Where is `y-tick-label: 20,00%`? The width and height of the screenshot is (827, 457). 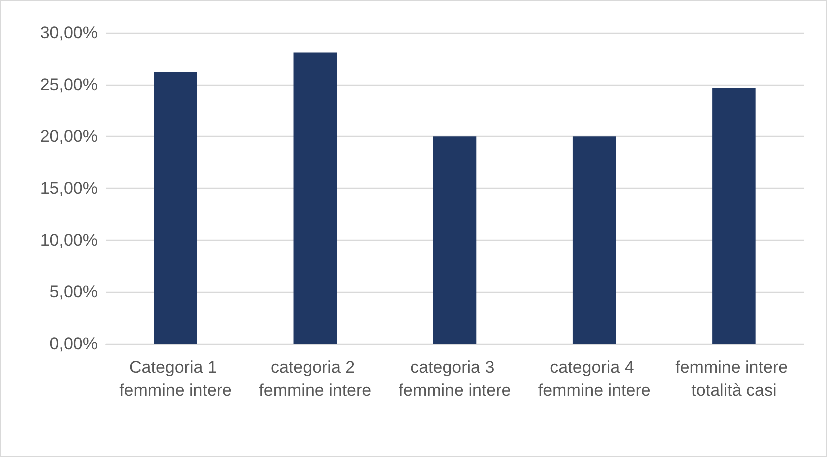
y-tick-label: 20,00% is located at coordinates (69, 136).